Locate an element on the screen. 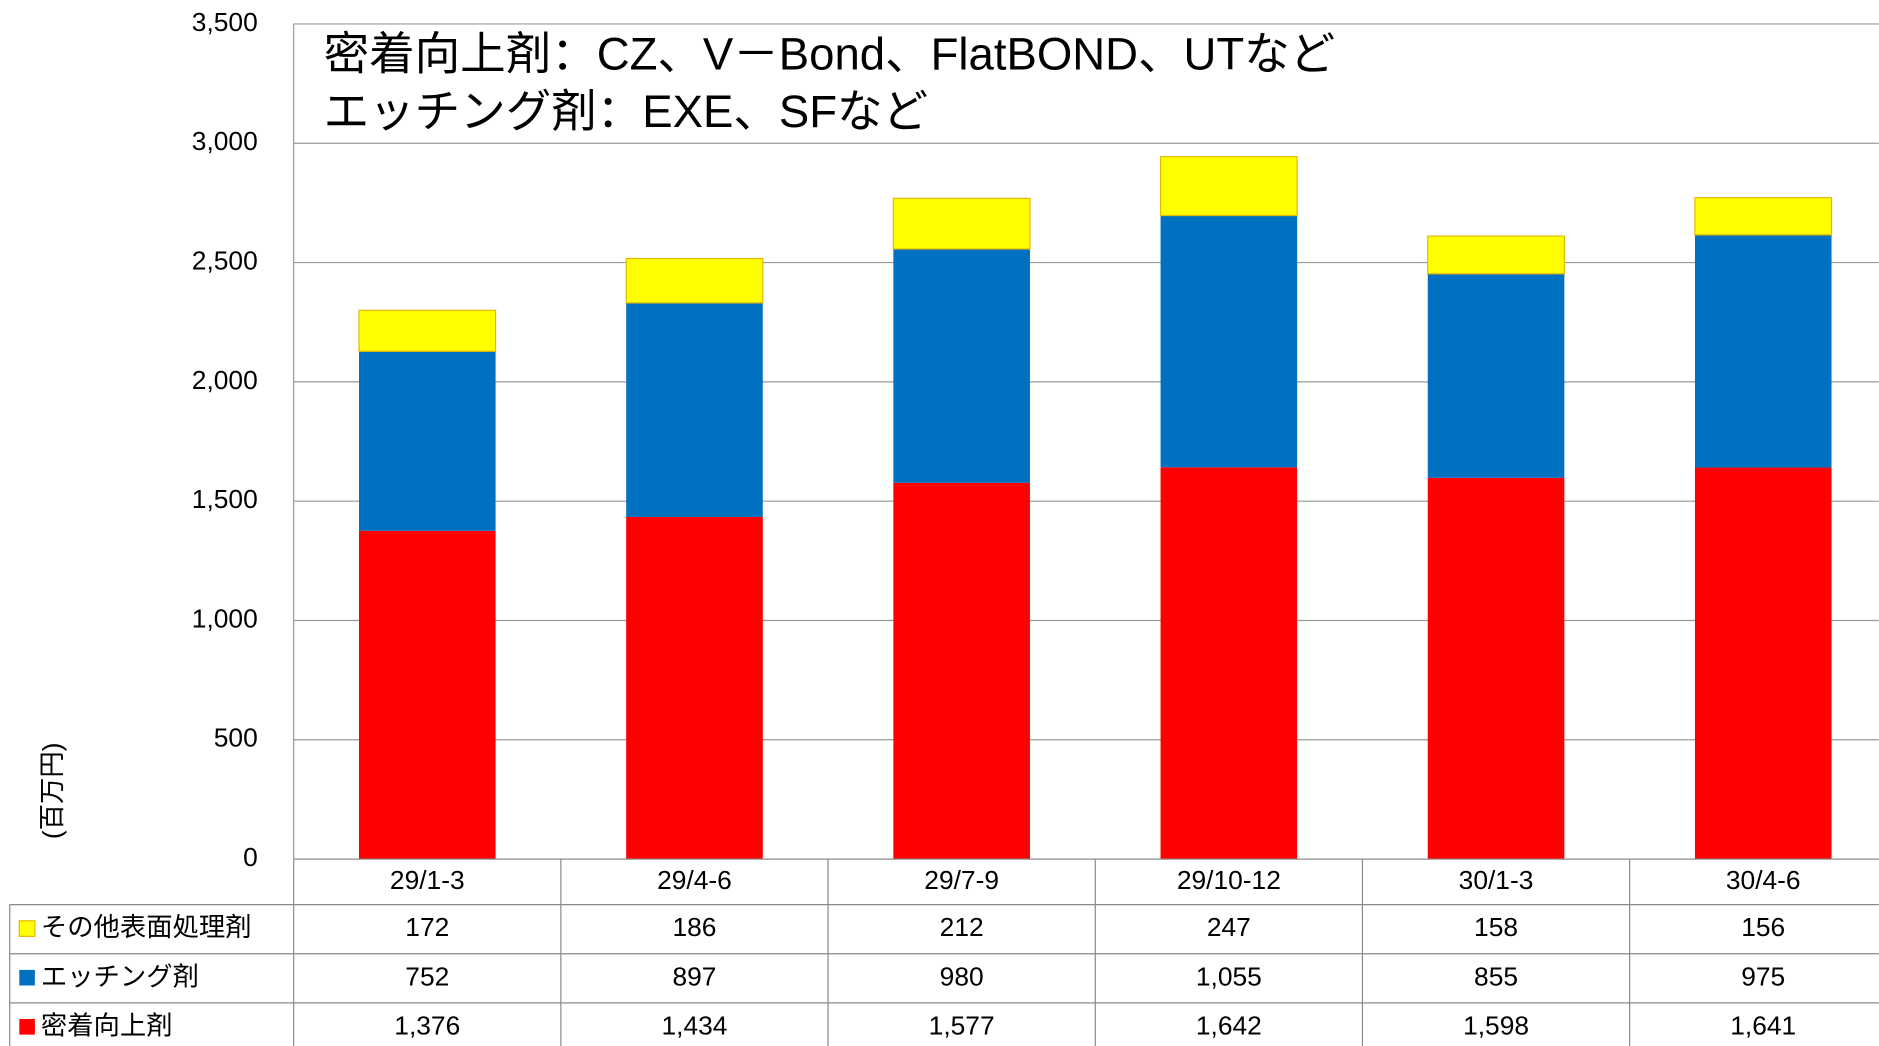 Image resolution: width=1879 pixels, height=1046 pixels. data-label: 158 is located at coordinates (1496, 927).